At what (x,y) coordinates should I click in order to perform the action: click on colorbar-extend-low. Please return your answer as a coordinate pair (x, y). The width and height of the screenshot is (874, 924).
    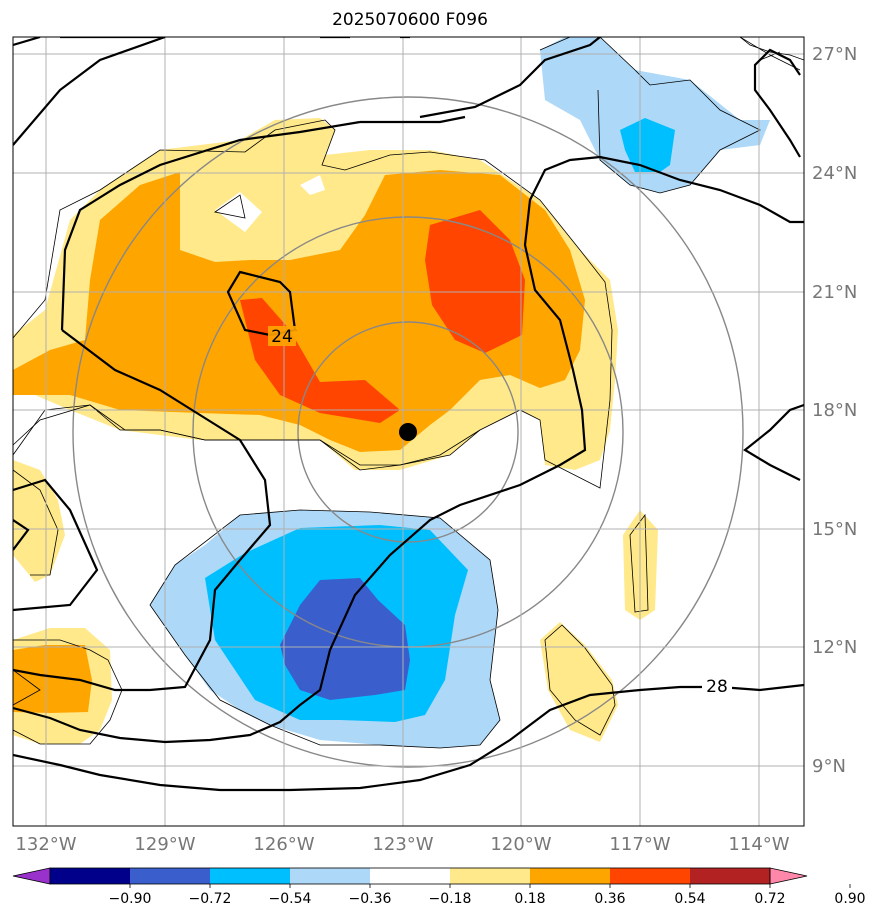
    Looking at the image, I should click on (31, 876).